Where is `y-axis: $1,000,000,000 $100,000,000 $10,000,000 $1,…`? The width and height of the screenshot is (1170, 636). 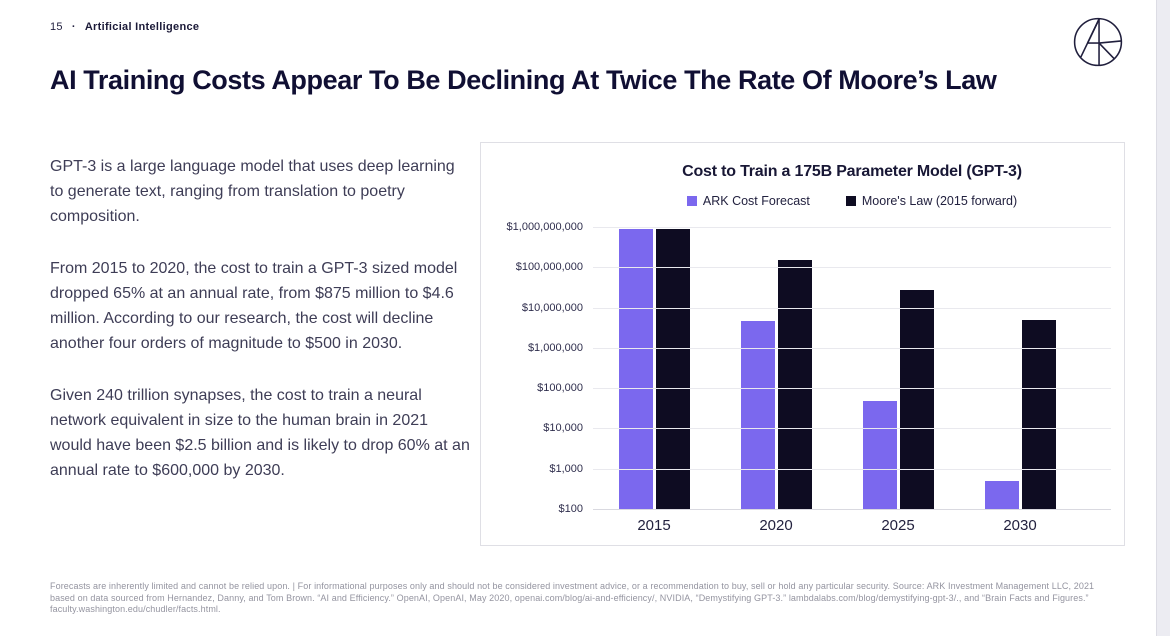
y-axis: $1,000,000,000 $100,000,000 $10,000,000 $1,… is located at coordinates (532, 368).